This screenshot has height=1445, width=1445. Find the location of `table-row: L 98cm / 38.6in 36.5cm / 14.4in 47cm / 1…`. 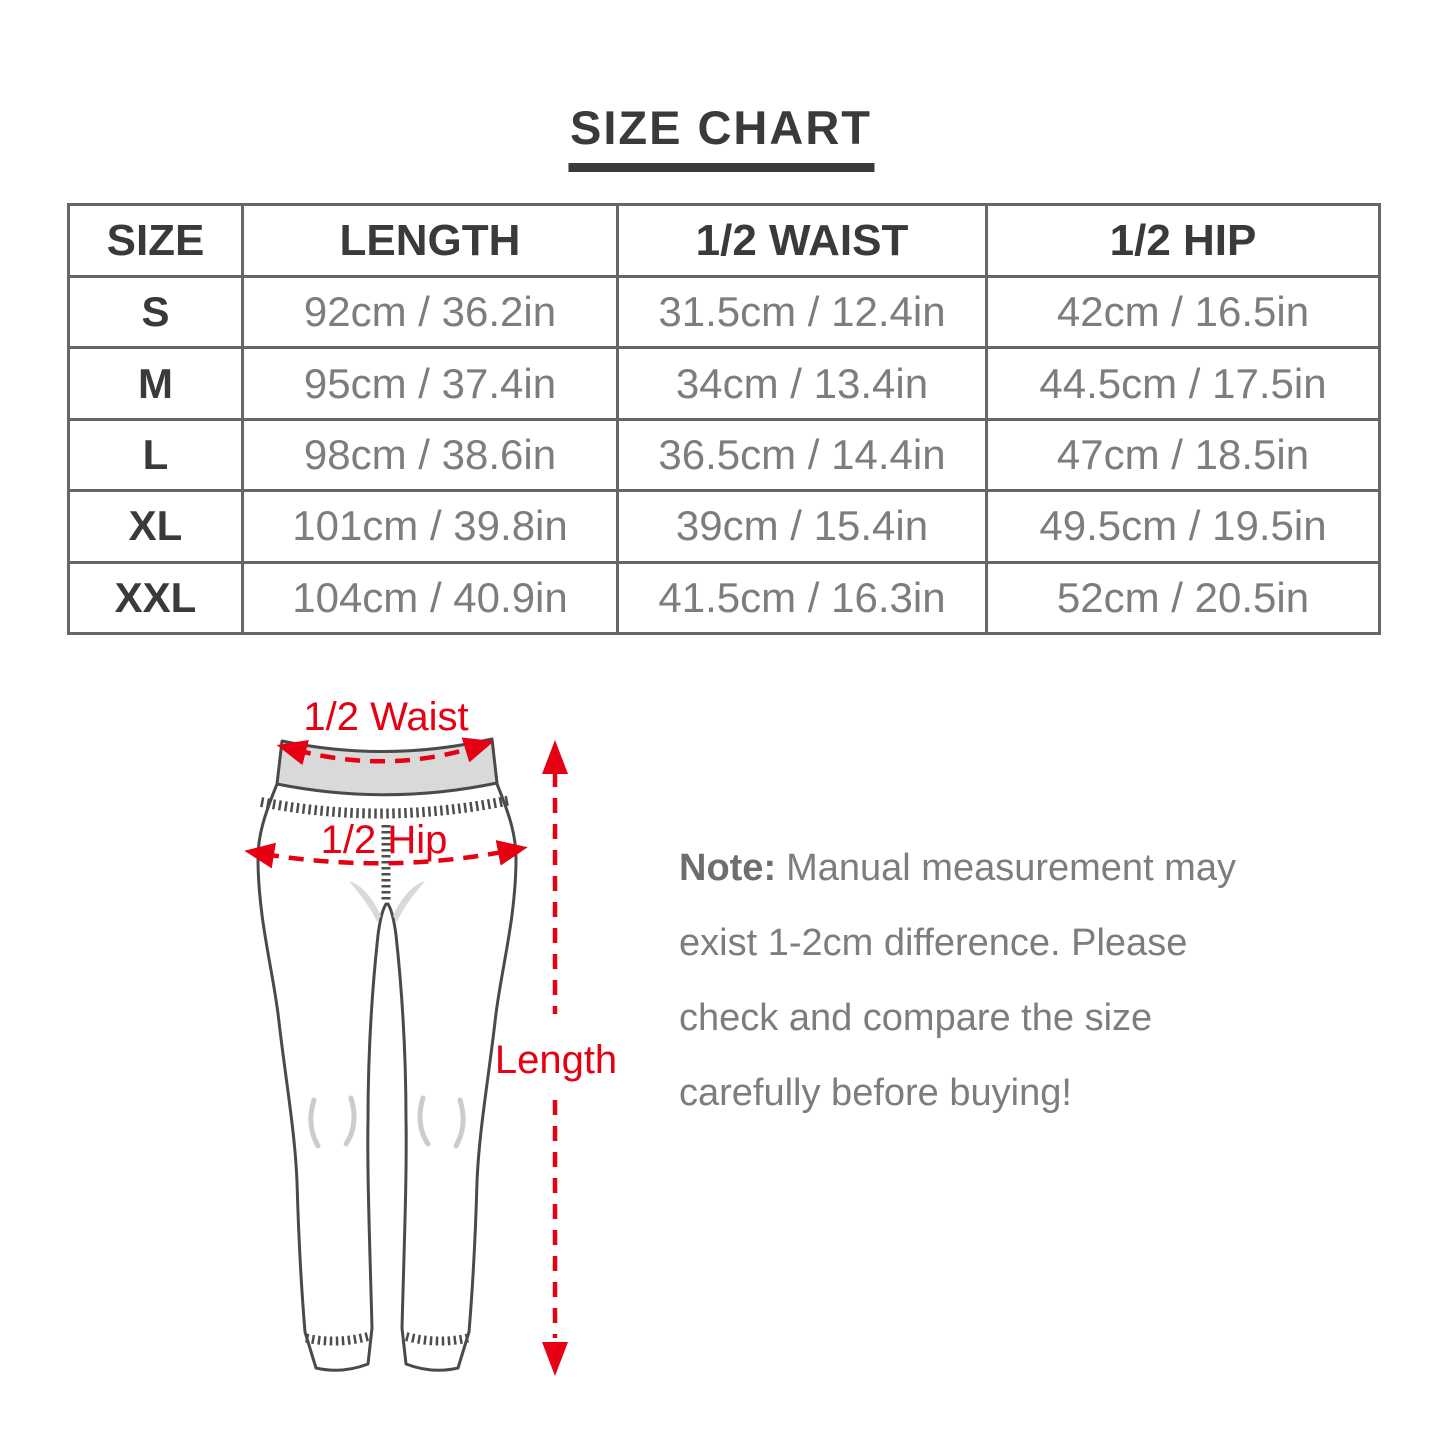

table-row: L 98cm / 38.6in 36.5cm / 14.4in 47cm / 1… is located at coordinates (724, 455).